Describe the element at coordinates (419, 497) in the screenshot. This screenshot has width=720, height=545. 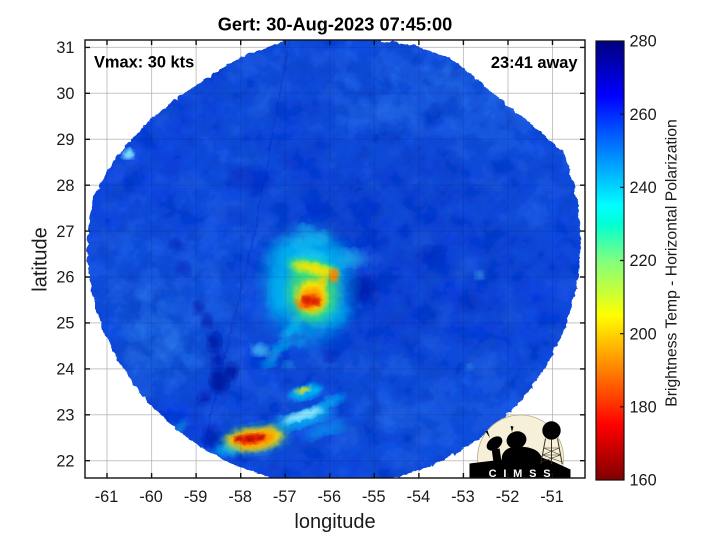
I see `svg-text: -54` at that location.